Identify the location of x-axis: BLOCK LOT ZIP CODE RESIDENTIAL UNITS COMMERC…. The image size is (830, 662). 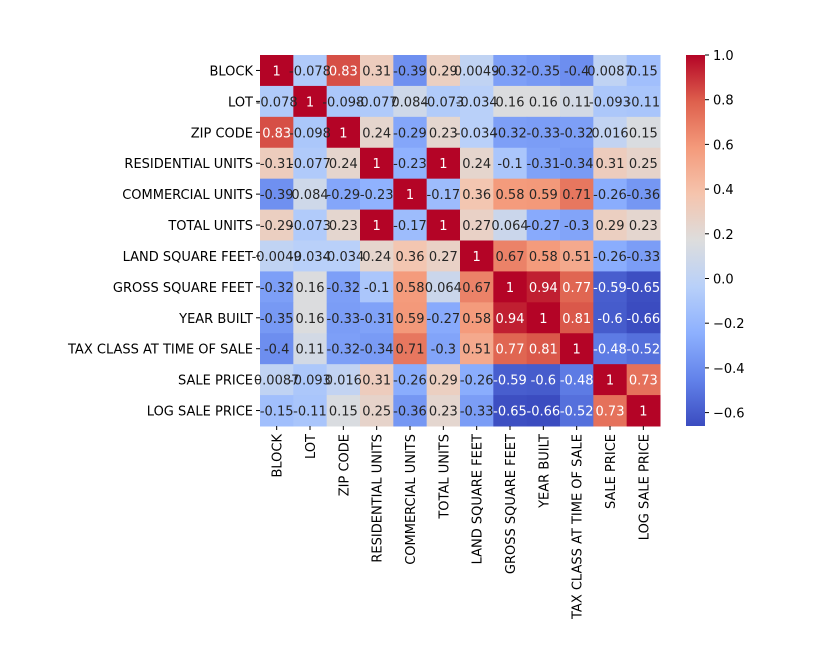
(461, 523).